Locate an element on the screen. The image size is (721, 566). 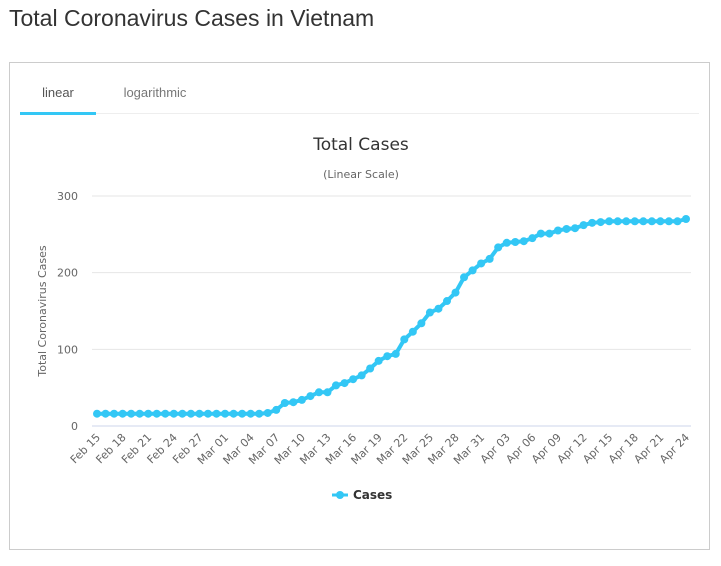
y-tick-label: 200 is located at coordinates (67, 273).